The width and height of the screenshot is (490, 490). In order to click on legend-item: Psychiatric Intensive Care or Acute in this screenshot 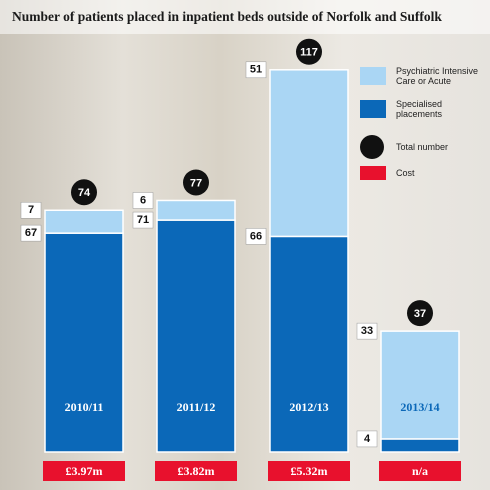, I will do `click(425, 76)`.